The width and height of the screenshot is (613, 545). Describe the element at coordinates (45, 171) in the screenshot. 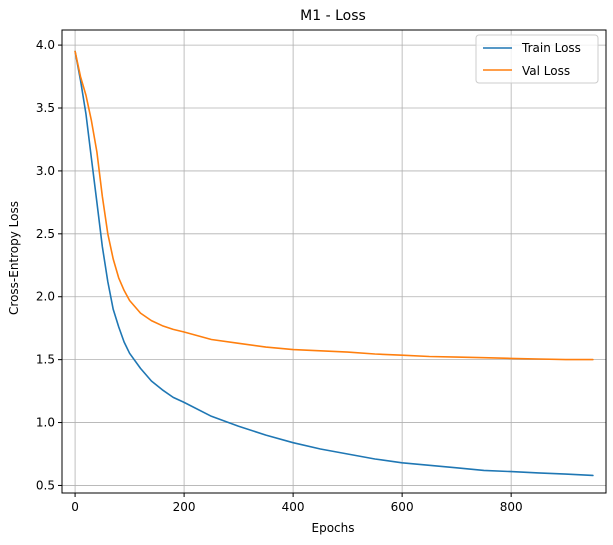

I see `y-tick-label: 3.0` at that location.